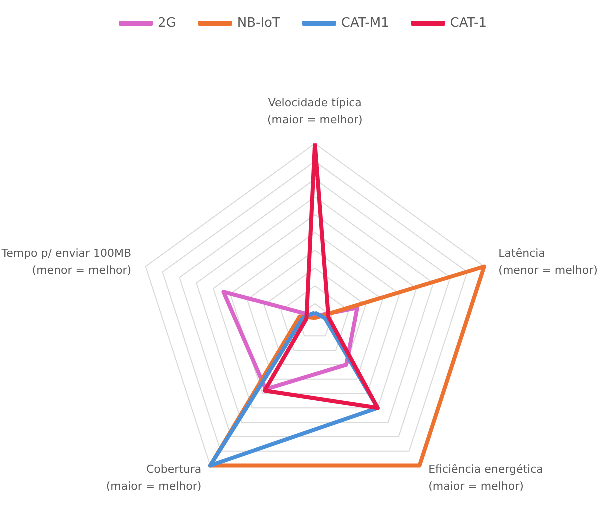 This screenshot has width=614, height=514. Describe the element at coordinates (486, 477) in the screenshot. I see `spoke-label: Eficiência energética (maior = melhor)` at that location.